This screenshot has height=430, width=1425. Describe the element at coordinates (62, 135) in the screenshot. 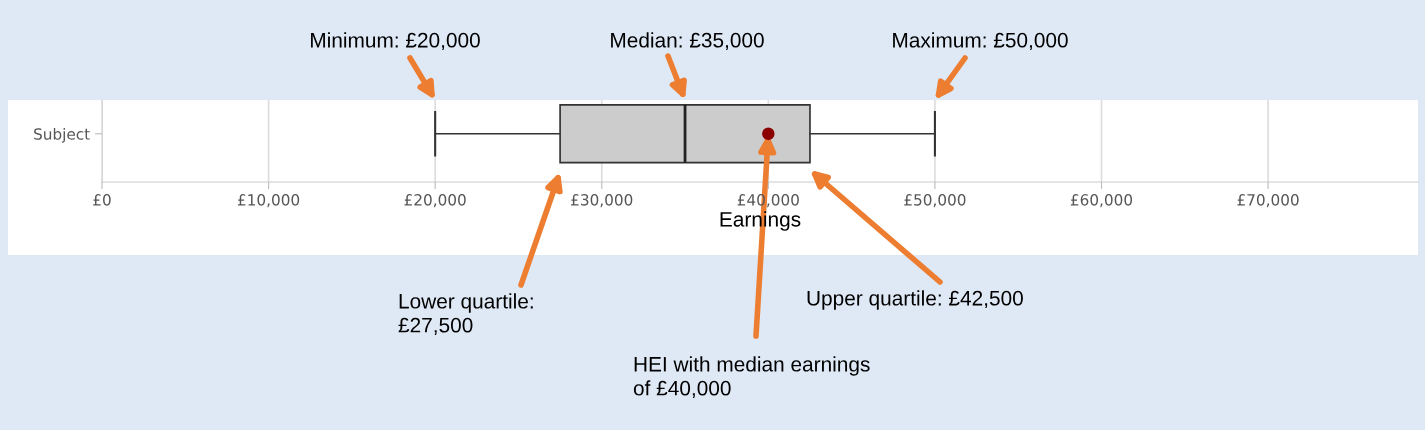

I see `y-tick-label: Subject` at that location.